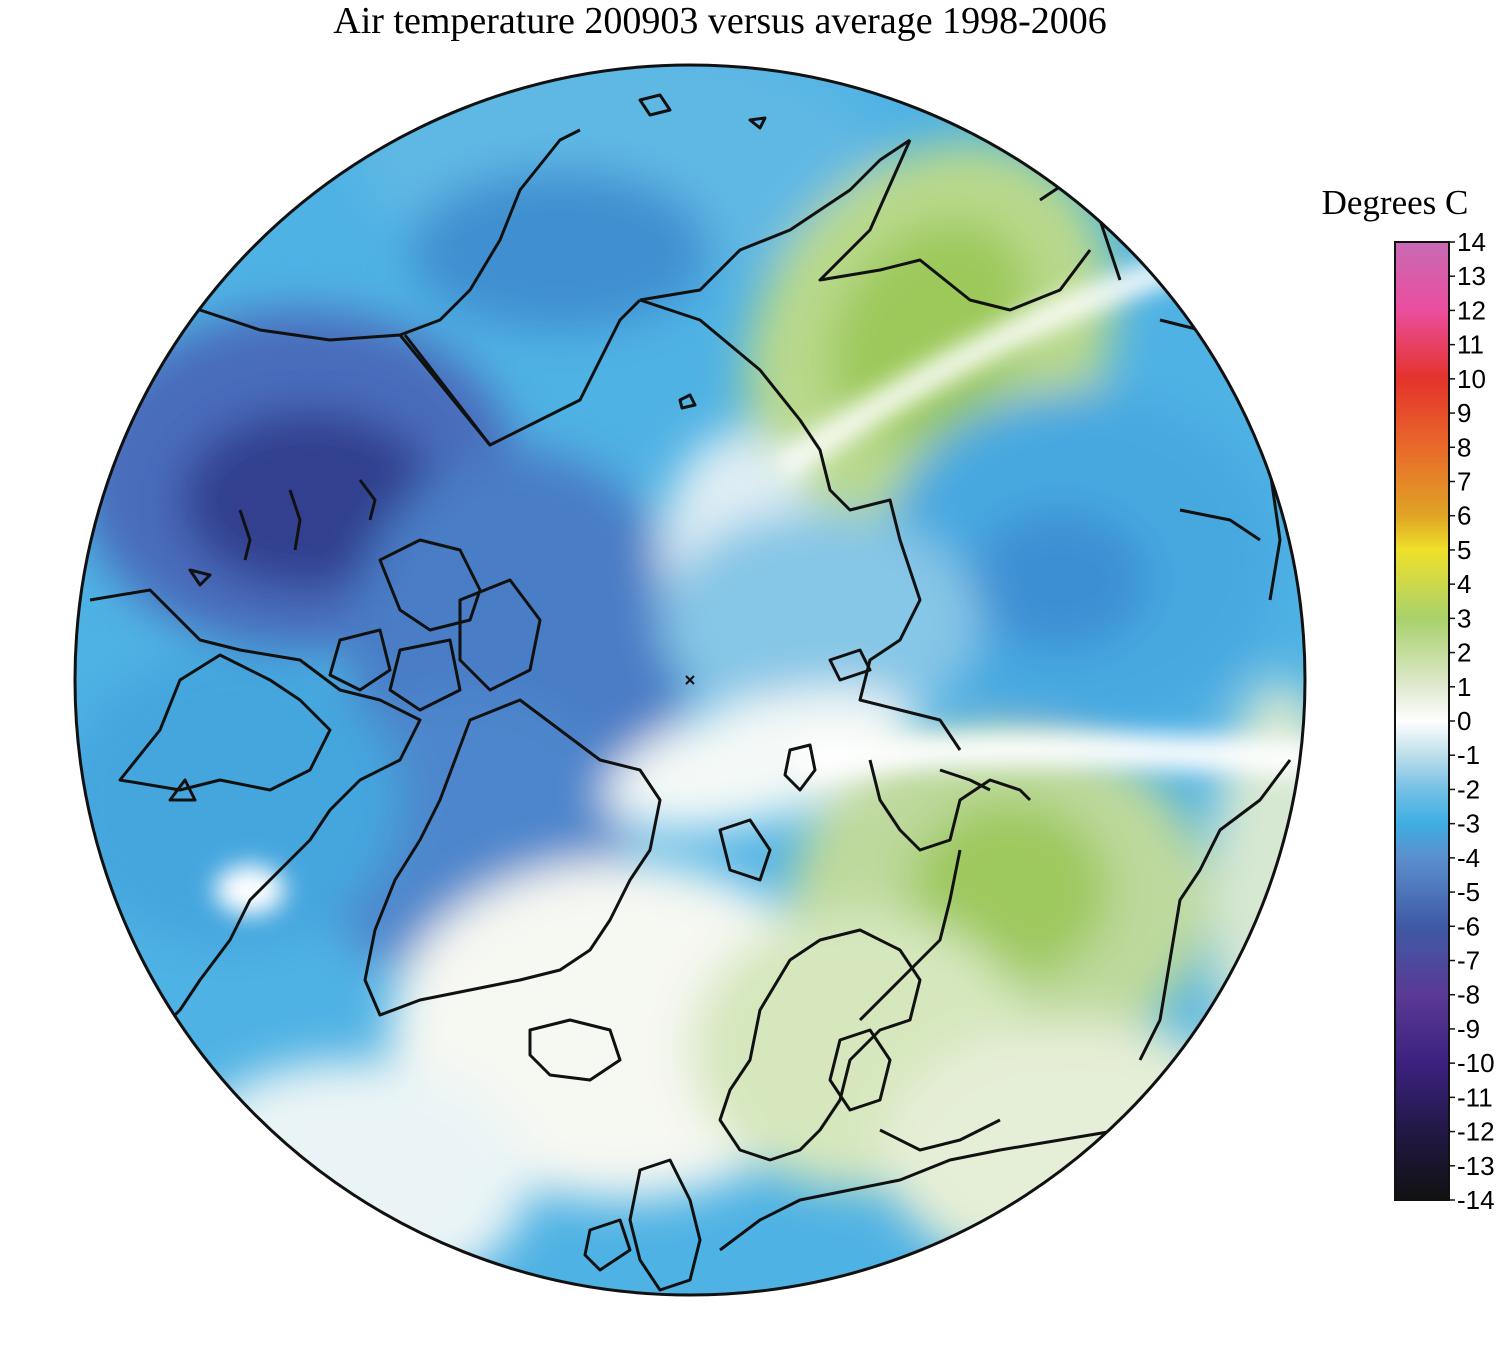 Image resolution: width=1500 pixels, height=1365 pixels. What do you see at coordinates (1468, 858) in the screenshot?
I see `legend-tick-label: -4` at bounding box center [1468, 858].